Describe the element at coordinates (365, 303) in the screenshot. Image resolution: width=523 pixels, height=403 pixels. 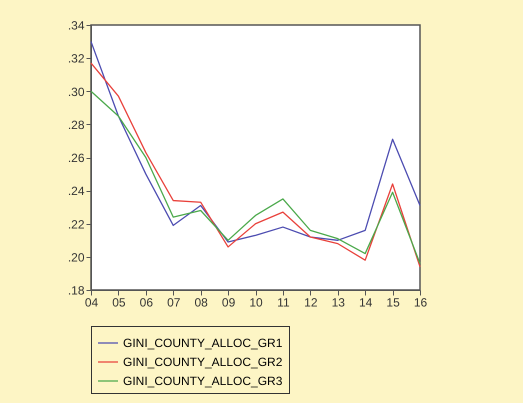
I see `x-tick-label: 14` at that location.